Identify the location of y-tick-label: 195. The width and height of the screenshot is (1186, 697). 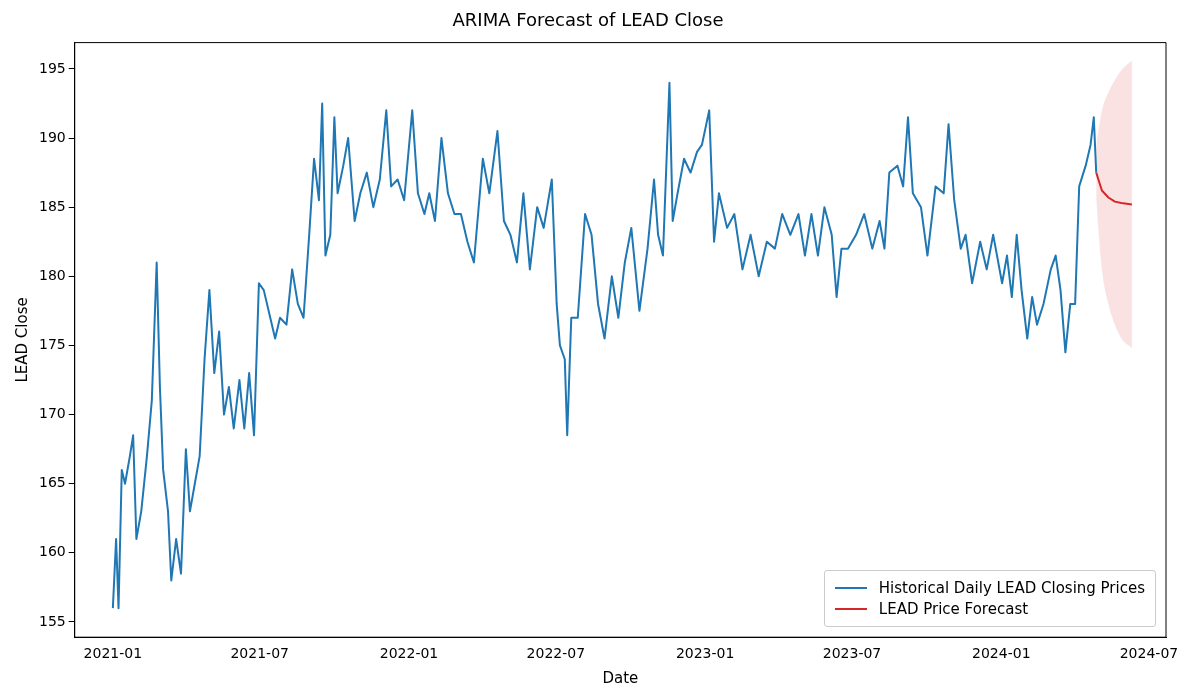
(52, 67).